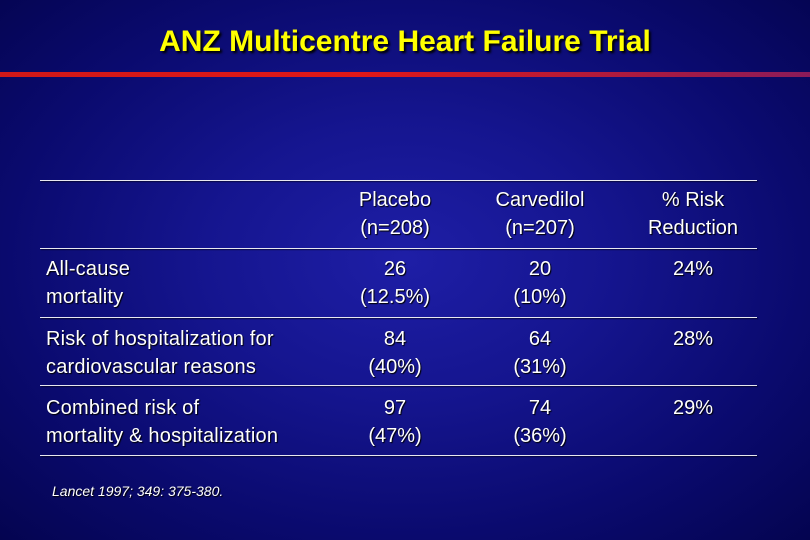 This screenshot has height=540, width=810. I want to click on header-placebo-line1: Placebo, so click(395, 200).